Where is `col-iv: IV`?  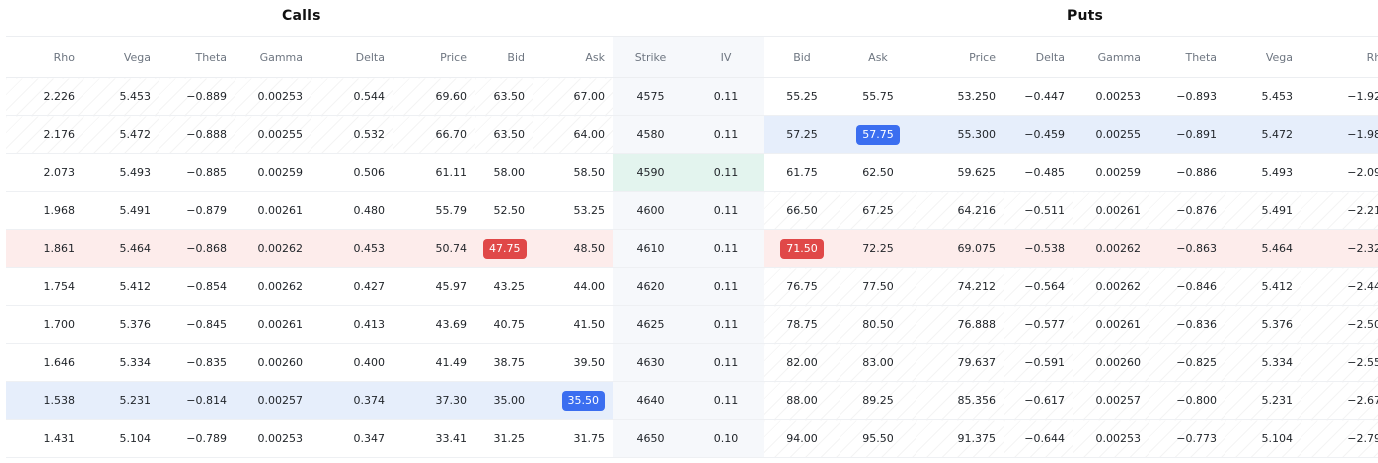 col-iv: IV is located at coordinates (726, 57).